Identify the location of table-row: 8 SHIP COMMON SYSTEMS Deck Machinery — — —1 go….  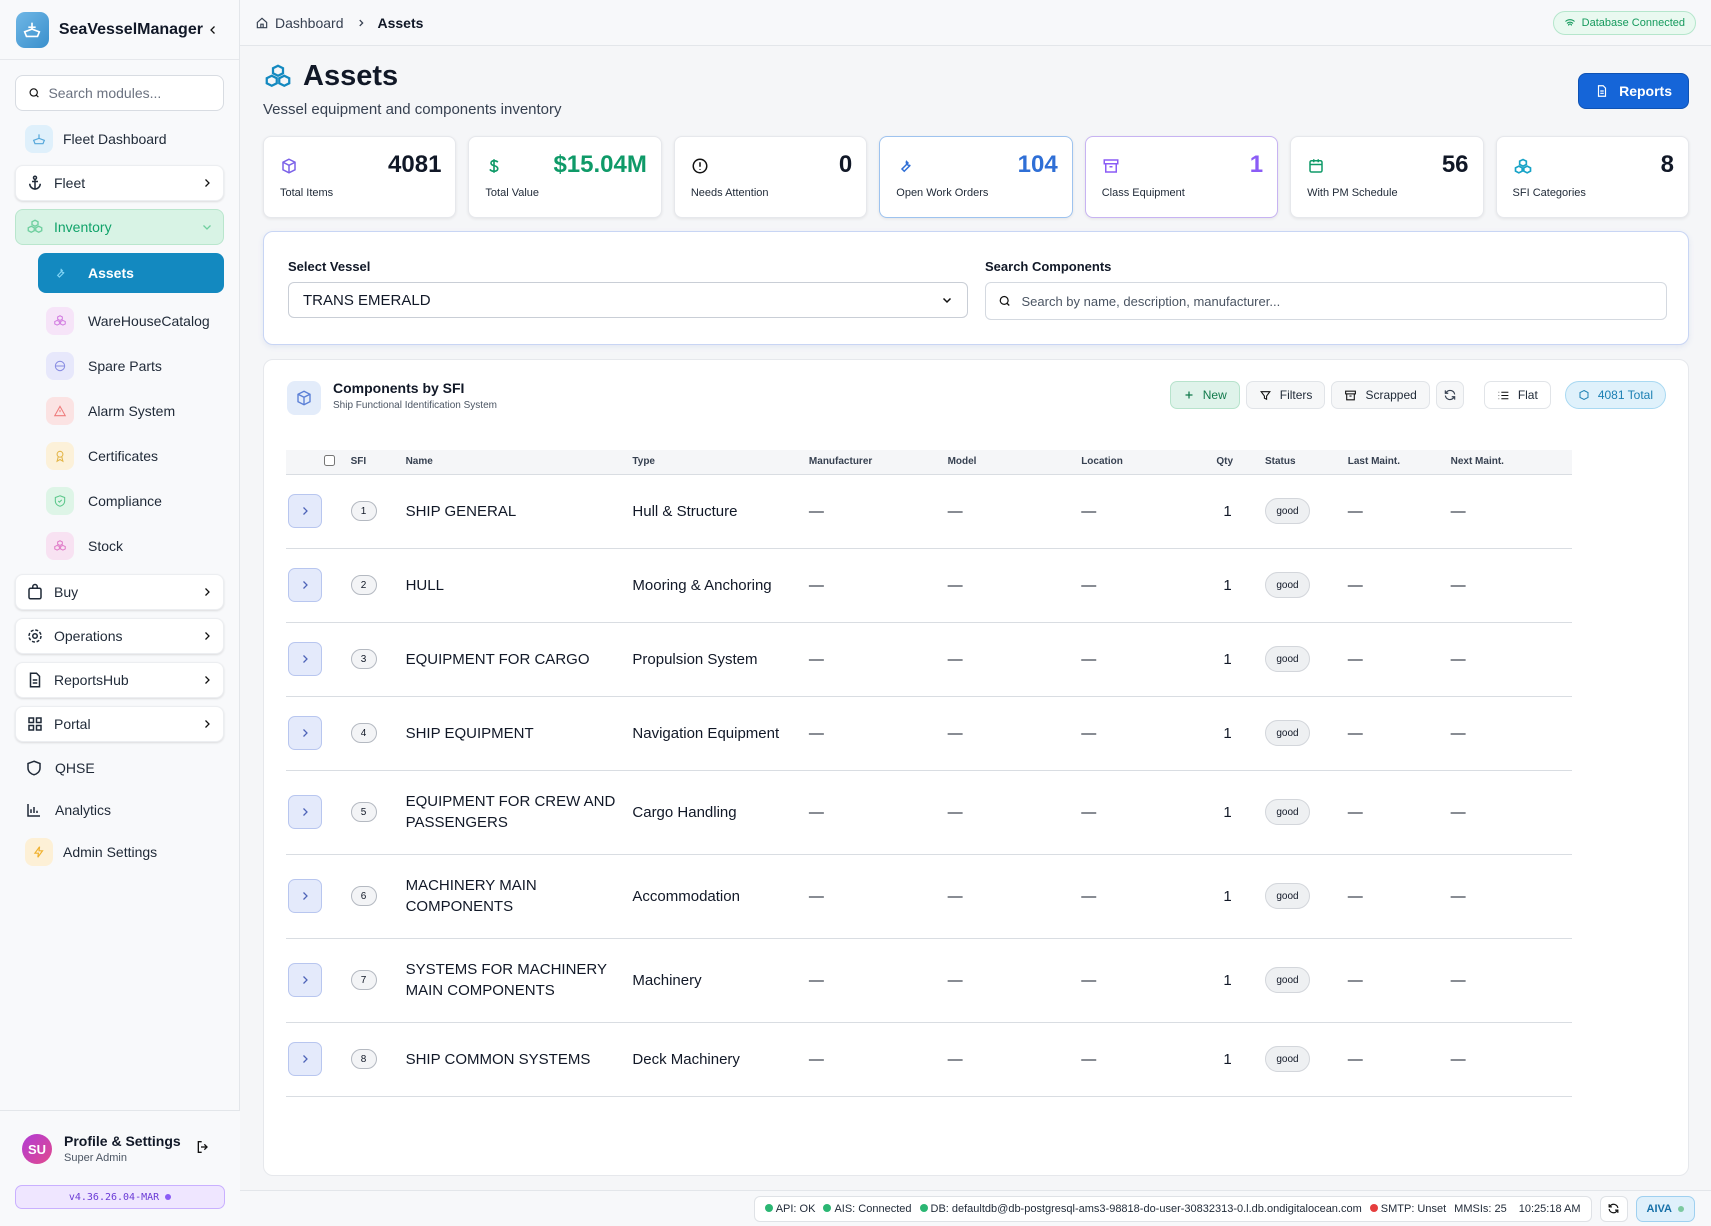
(929, 1059).